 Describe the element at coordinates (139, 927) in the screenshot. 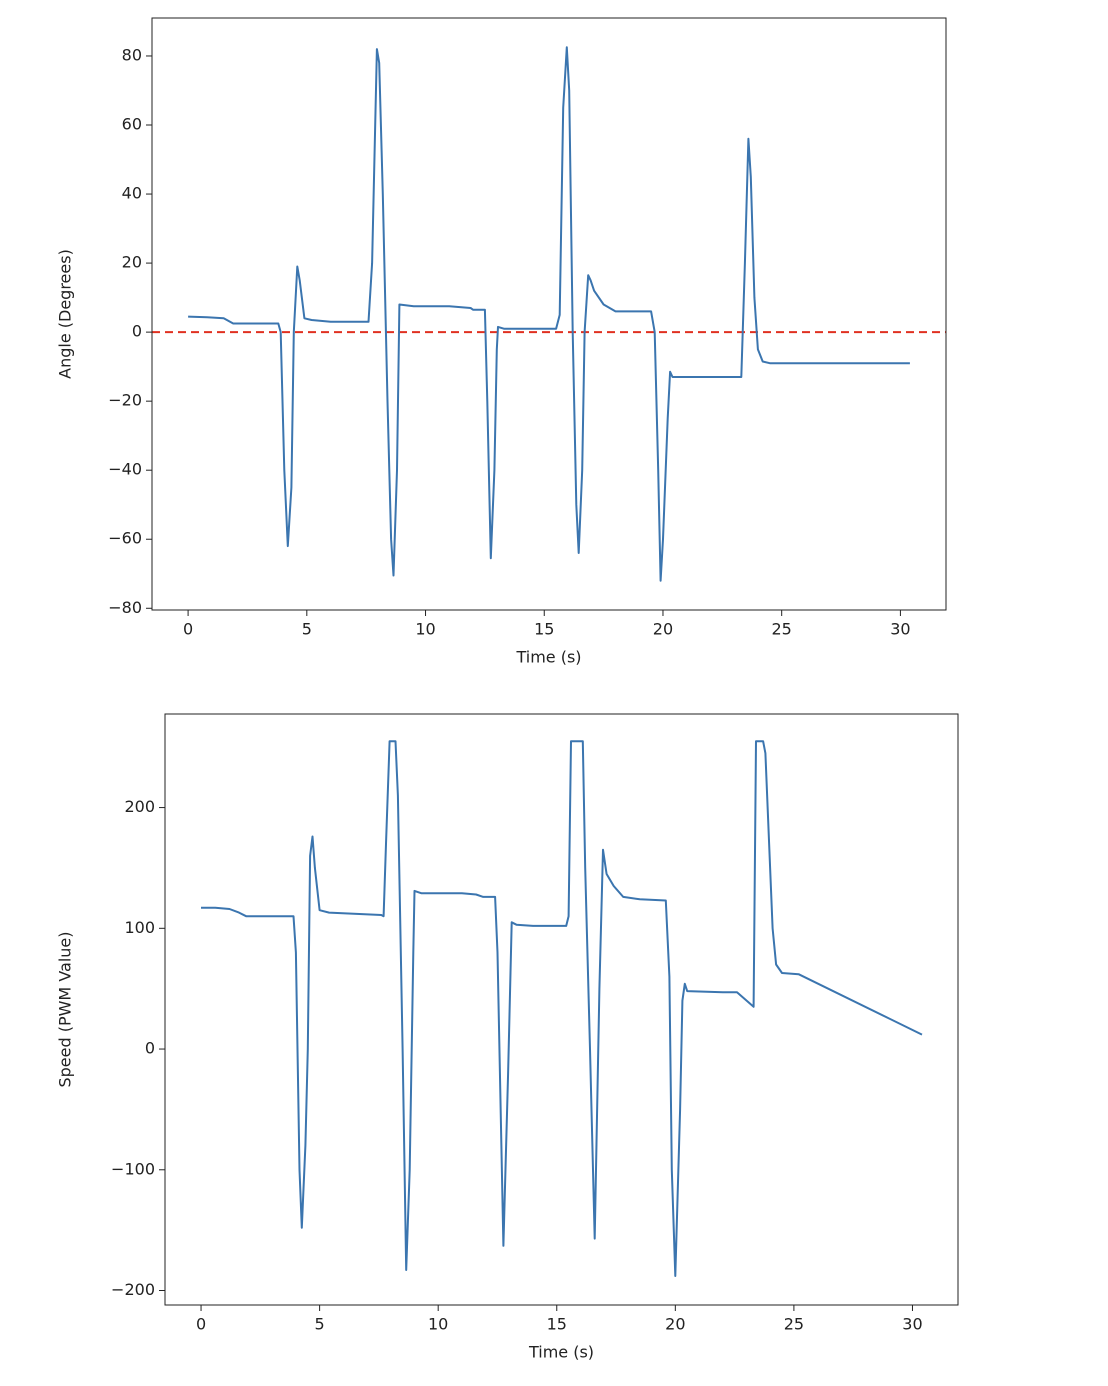

I see `y-tick-label: 100` at that location.